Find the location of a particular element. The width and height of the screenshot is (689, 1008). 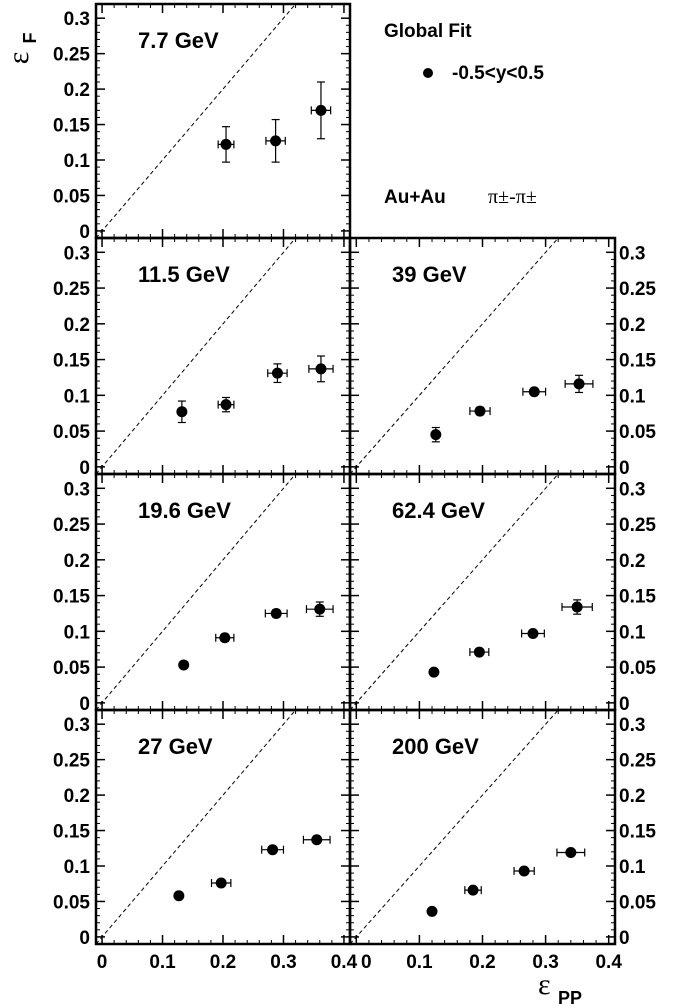

y-axis-subscript: F is located at coordinates (30, 38).